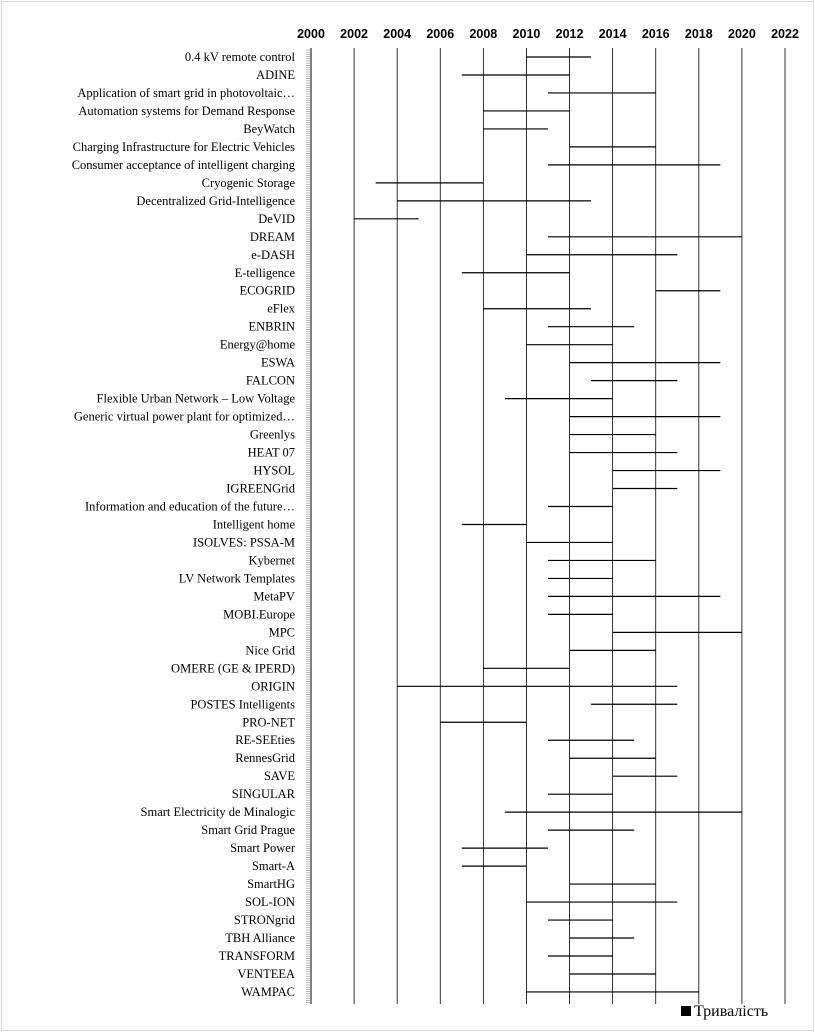  Describe the element at coordinates (268, 992) in the screenshot. I see `category-label: WAMPAC` at that location.